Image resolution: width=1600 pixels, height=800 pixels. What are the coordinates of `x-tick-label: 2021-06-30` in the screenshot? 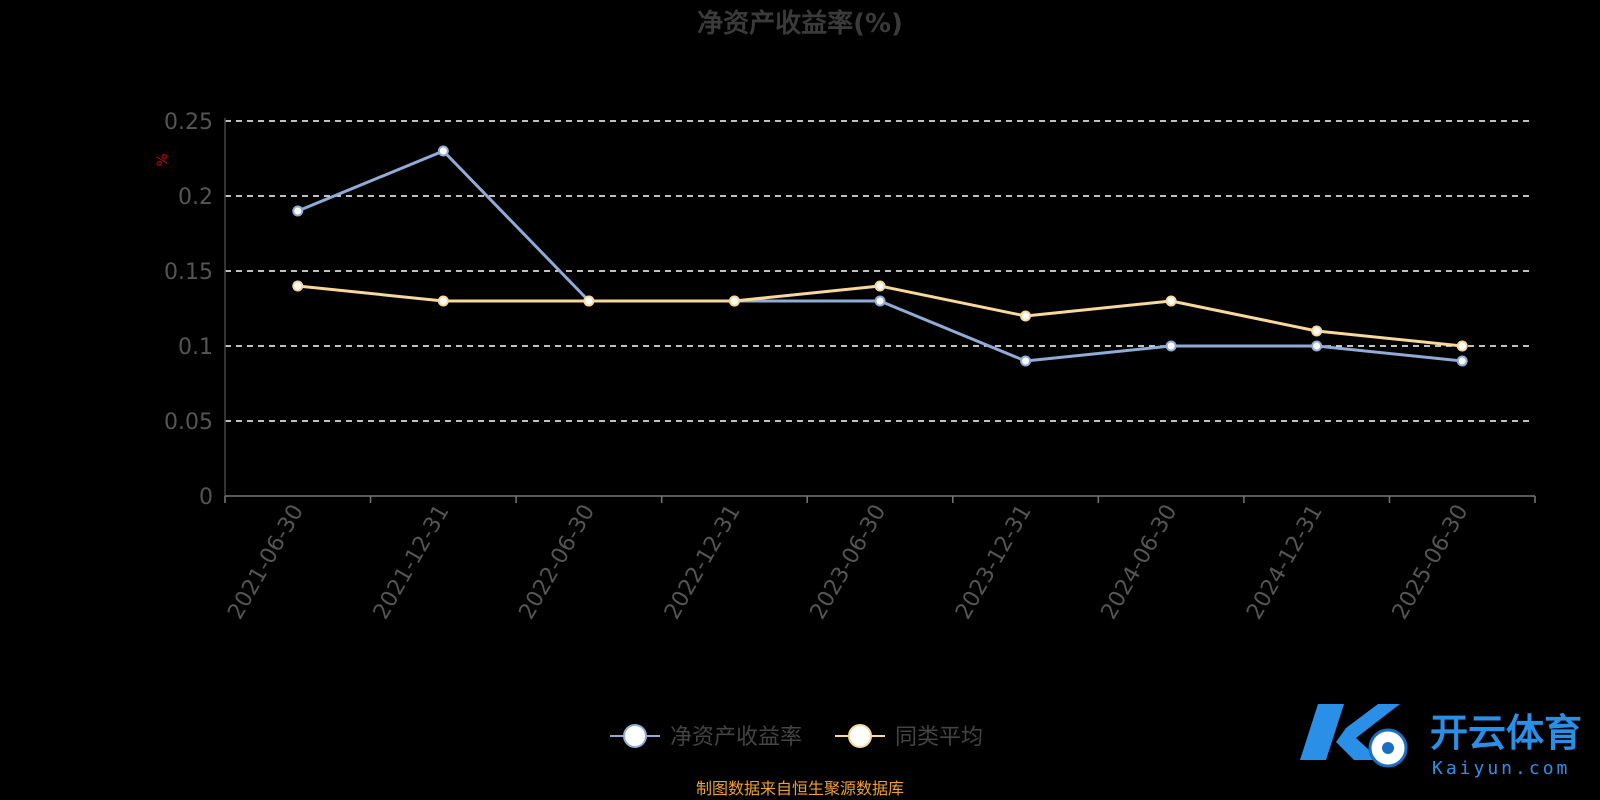 It's located at (266, 562).